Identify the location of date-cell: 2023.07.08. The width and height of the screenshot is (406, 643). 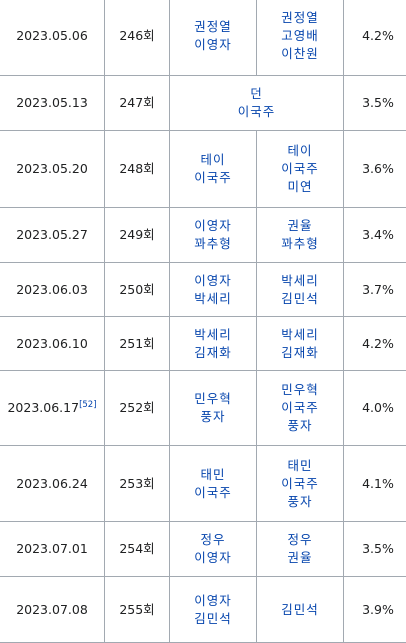
(52, 610).